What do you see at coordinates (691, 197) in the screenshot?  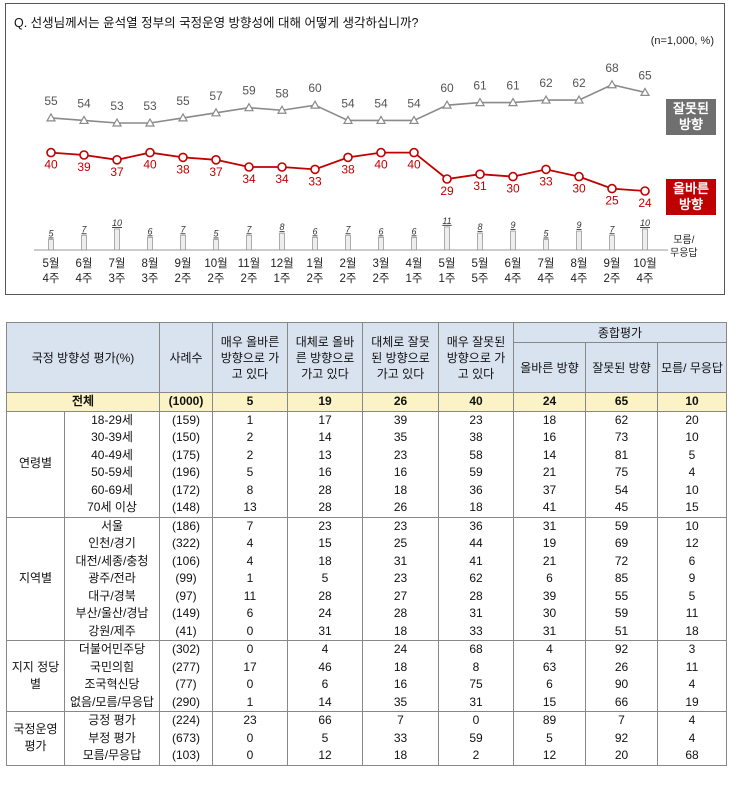 I see `legend-right-direction: 올바른 방향` at bounding box center [691, 197].